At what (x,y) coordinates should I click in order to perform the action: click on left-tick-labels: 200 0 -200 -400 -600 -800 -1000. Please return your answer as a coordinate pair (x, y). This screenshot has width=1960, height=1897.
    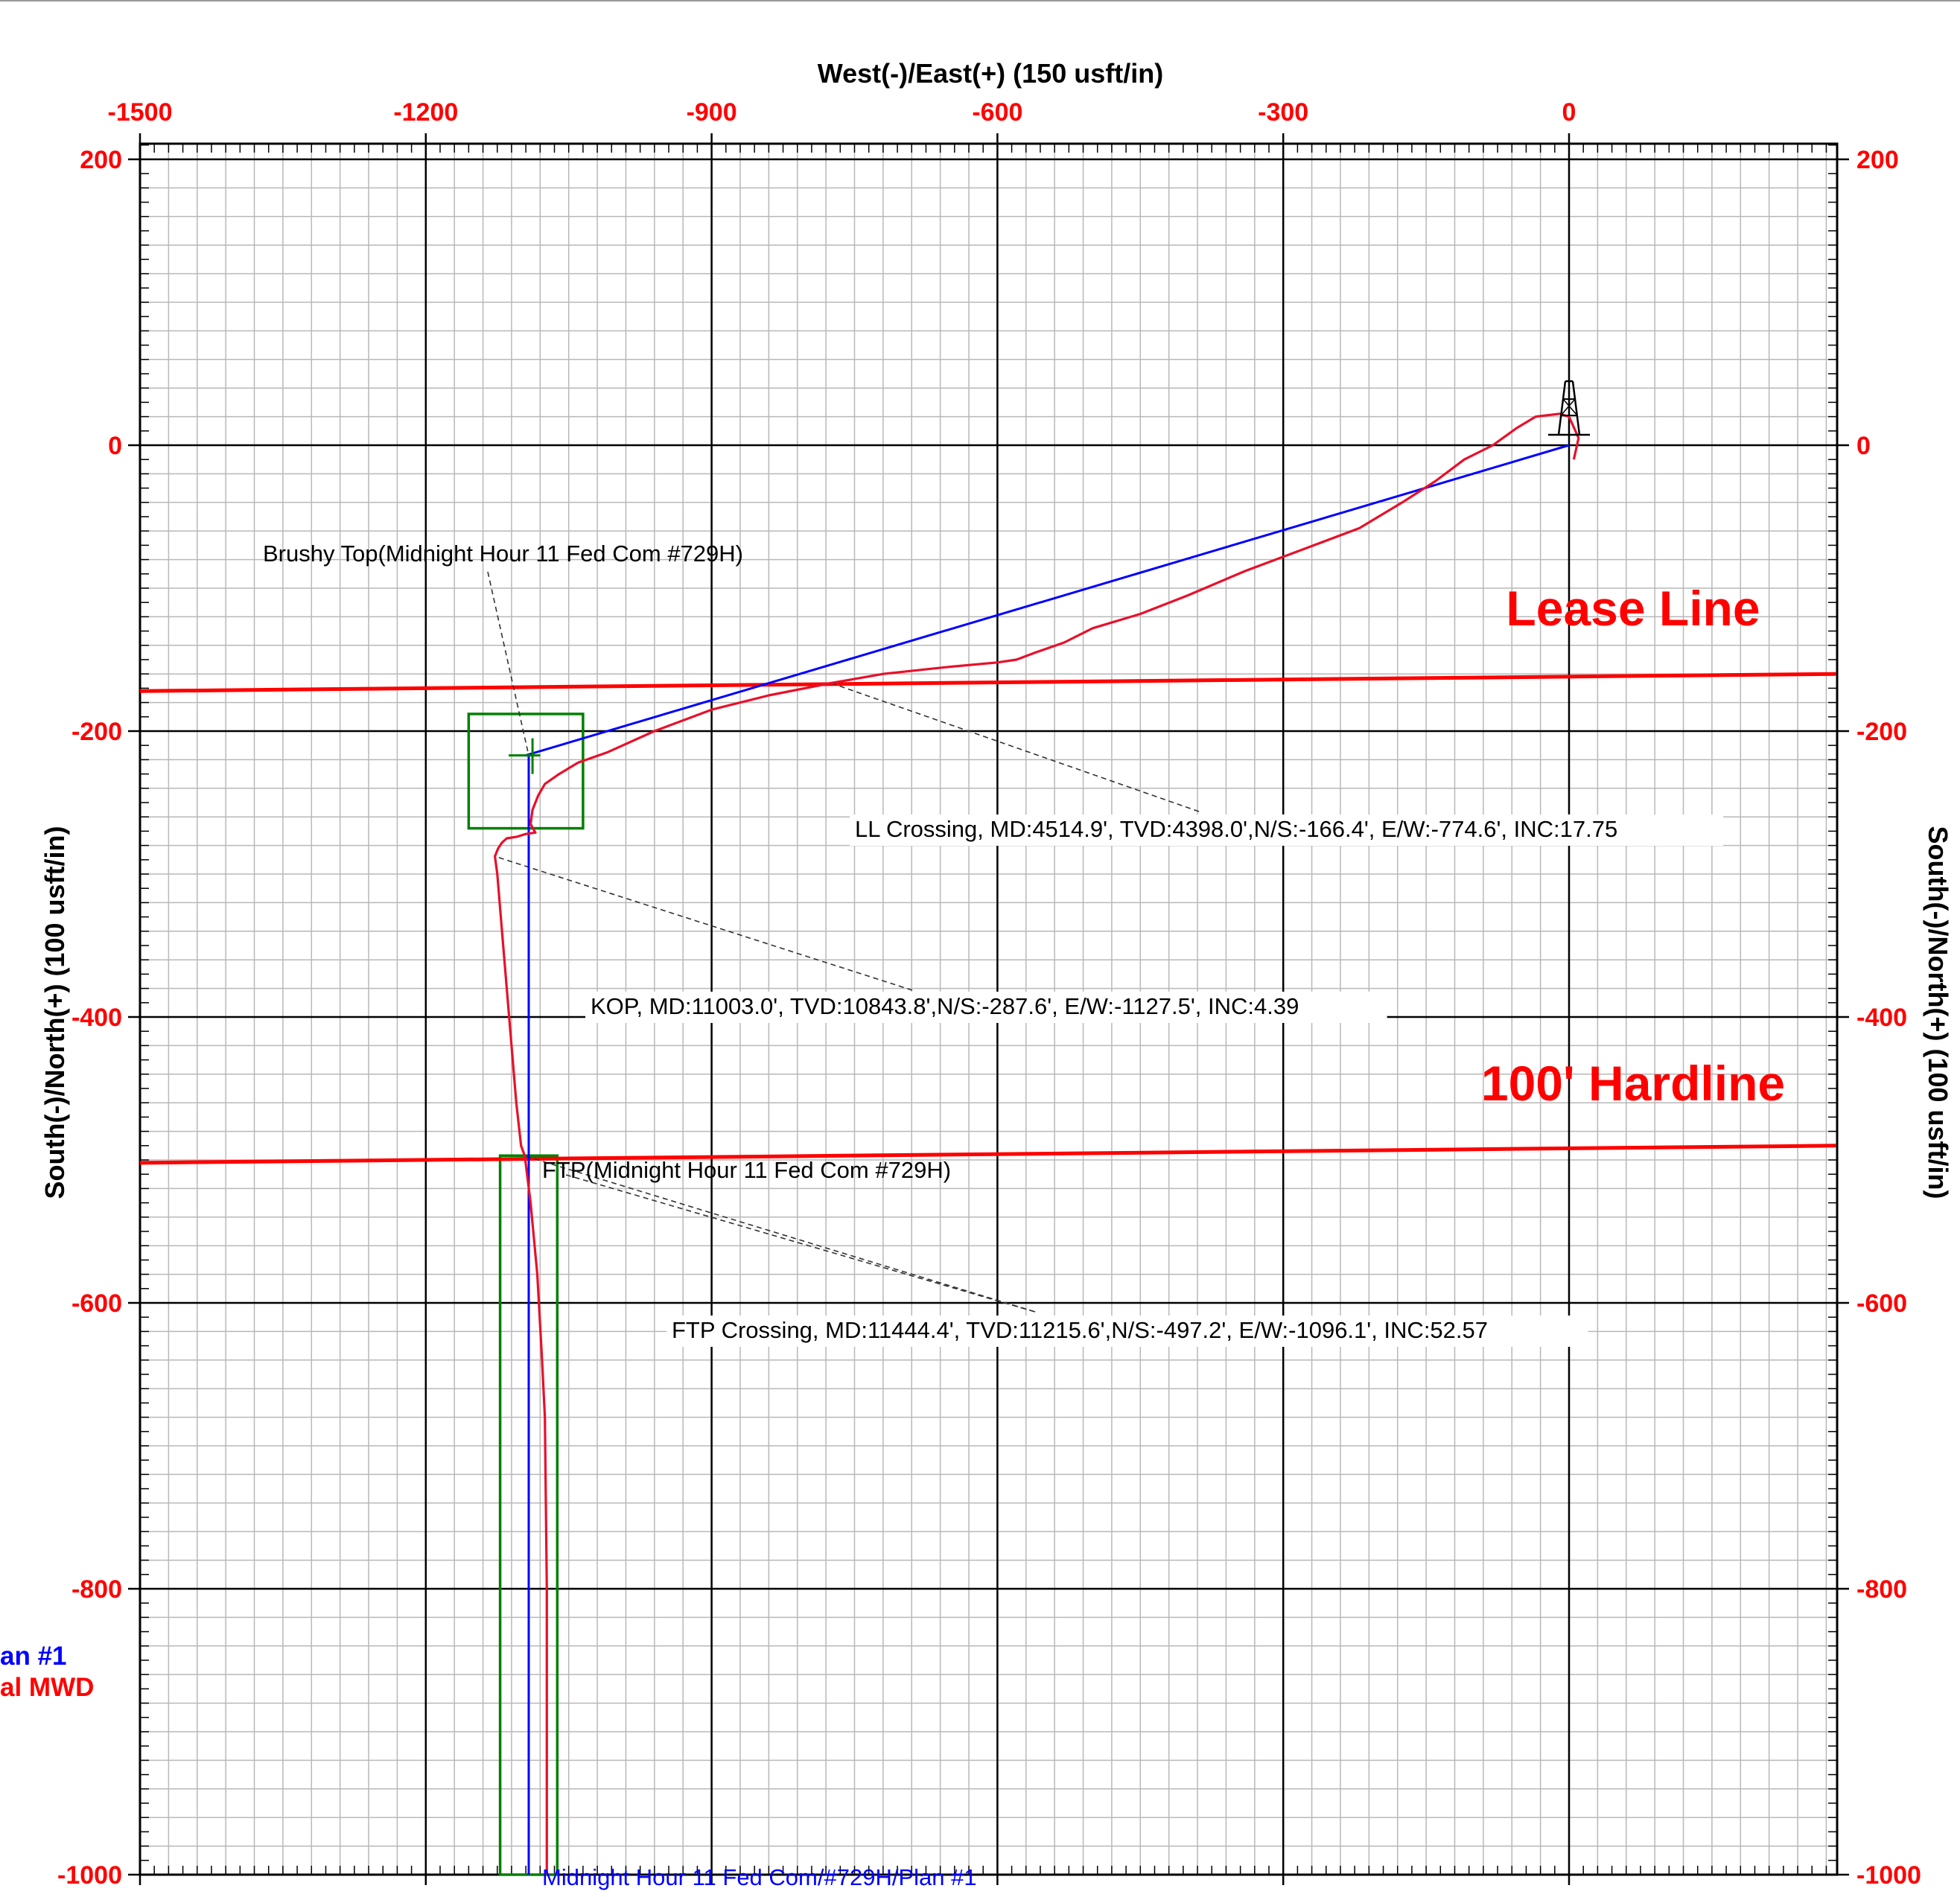
    Looking at the image, I should click on (89, 1018).